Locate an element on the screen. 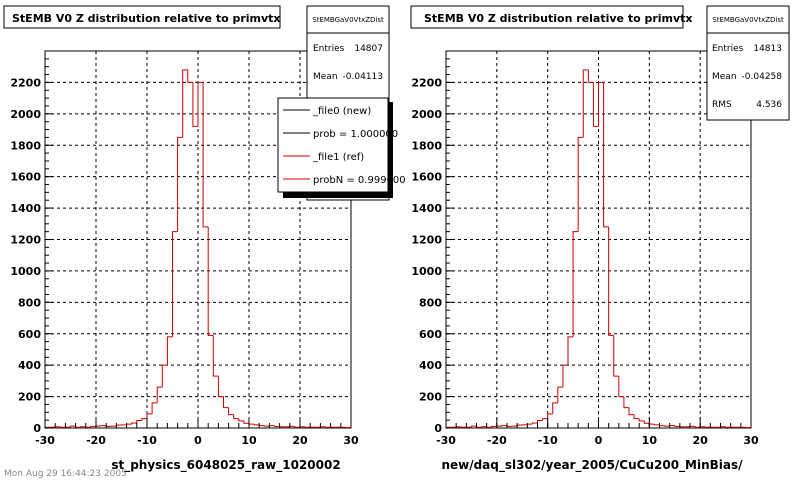  right-title-box is located at coordinates (547, 17).